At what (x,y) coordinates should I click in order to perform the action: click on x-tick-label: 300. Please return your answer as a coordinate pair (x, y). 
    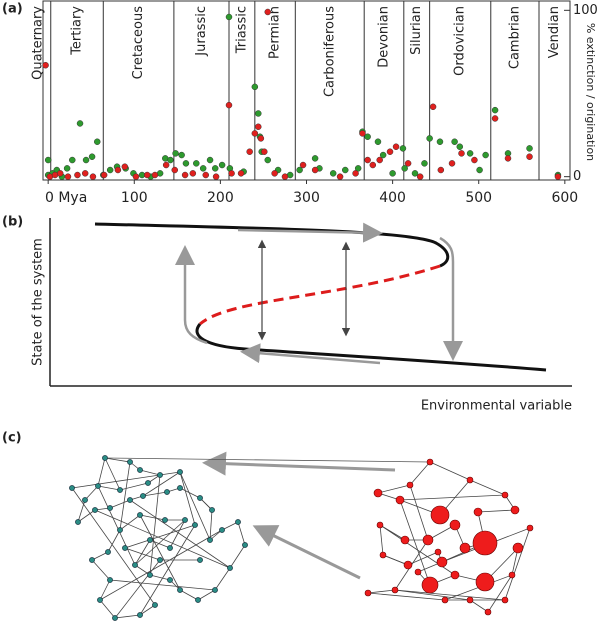
    Looking at the image, I should click on (306, 198).